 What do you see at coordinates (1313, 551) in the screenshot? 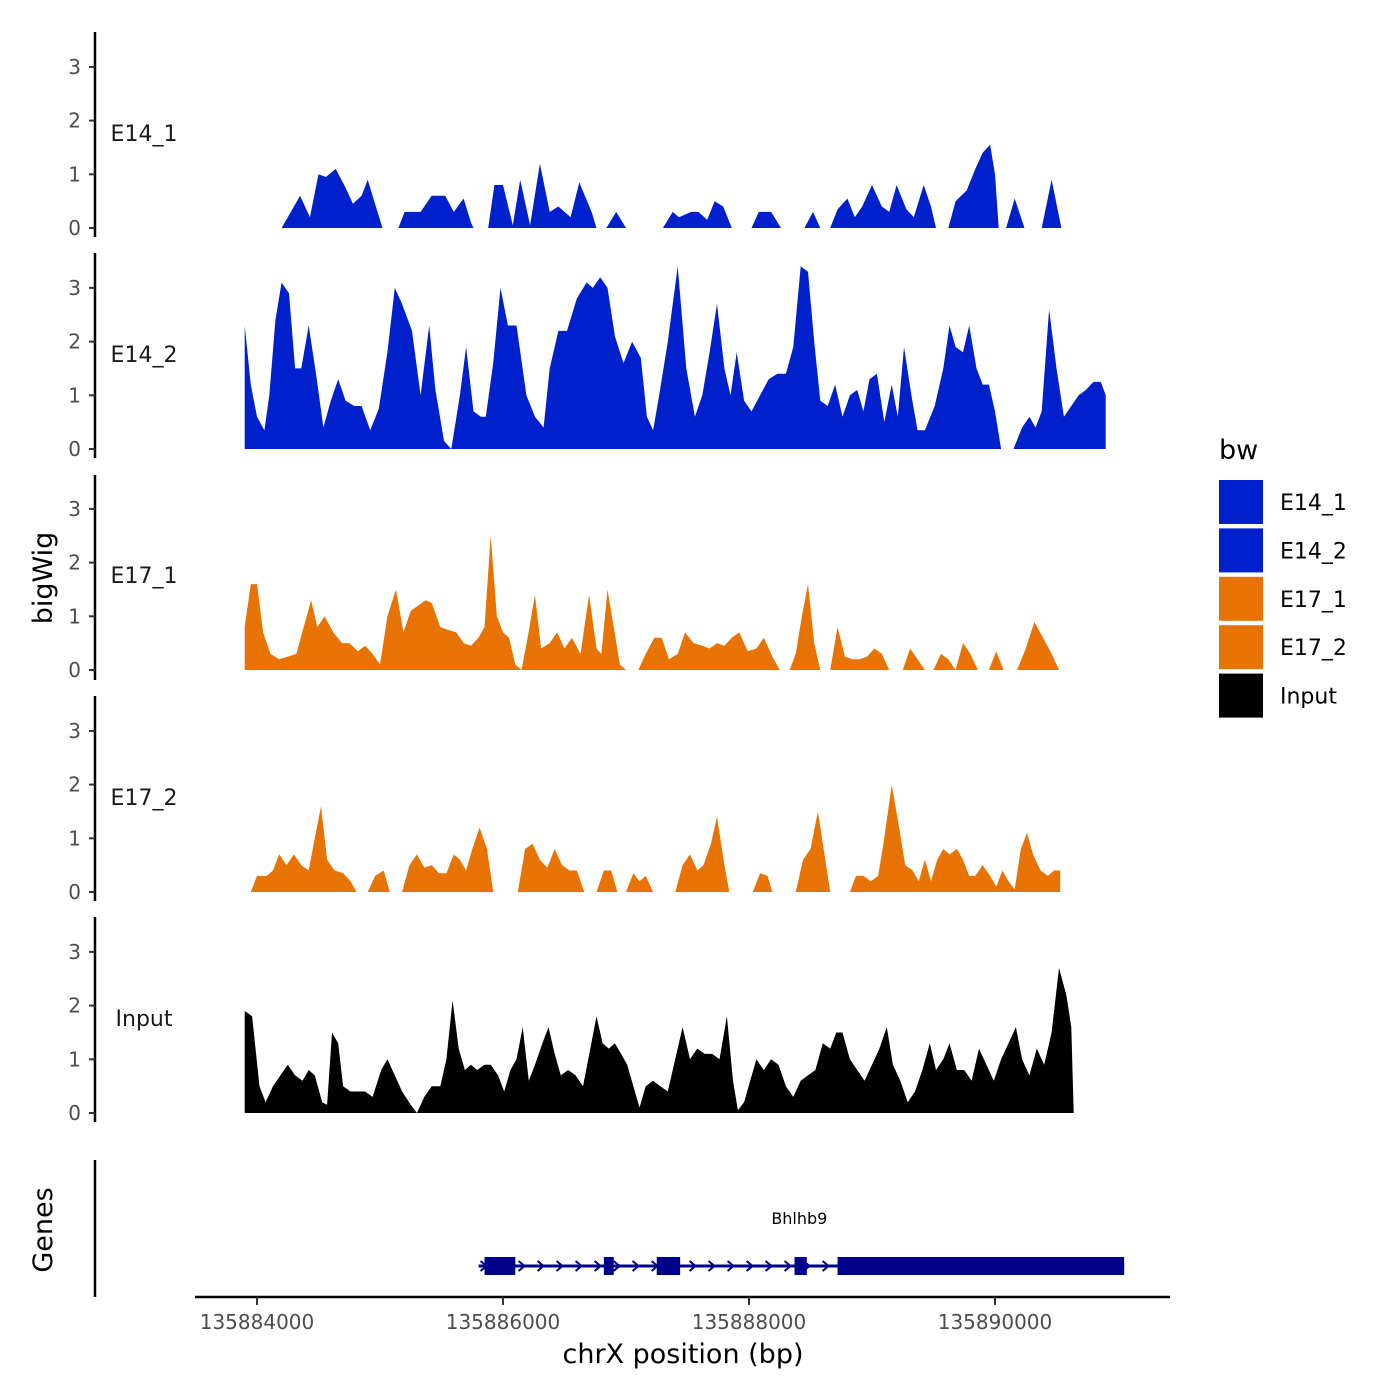
I see `legend-label-E14_2: E14_2` at bounding box center [1313, 551].